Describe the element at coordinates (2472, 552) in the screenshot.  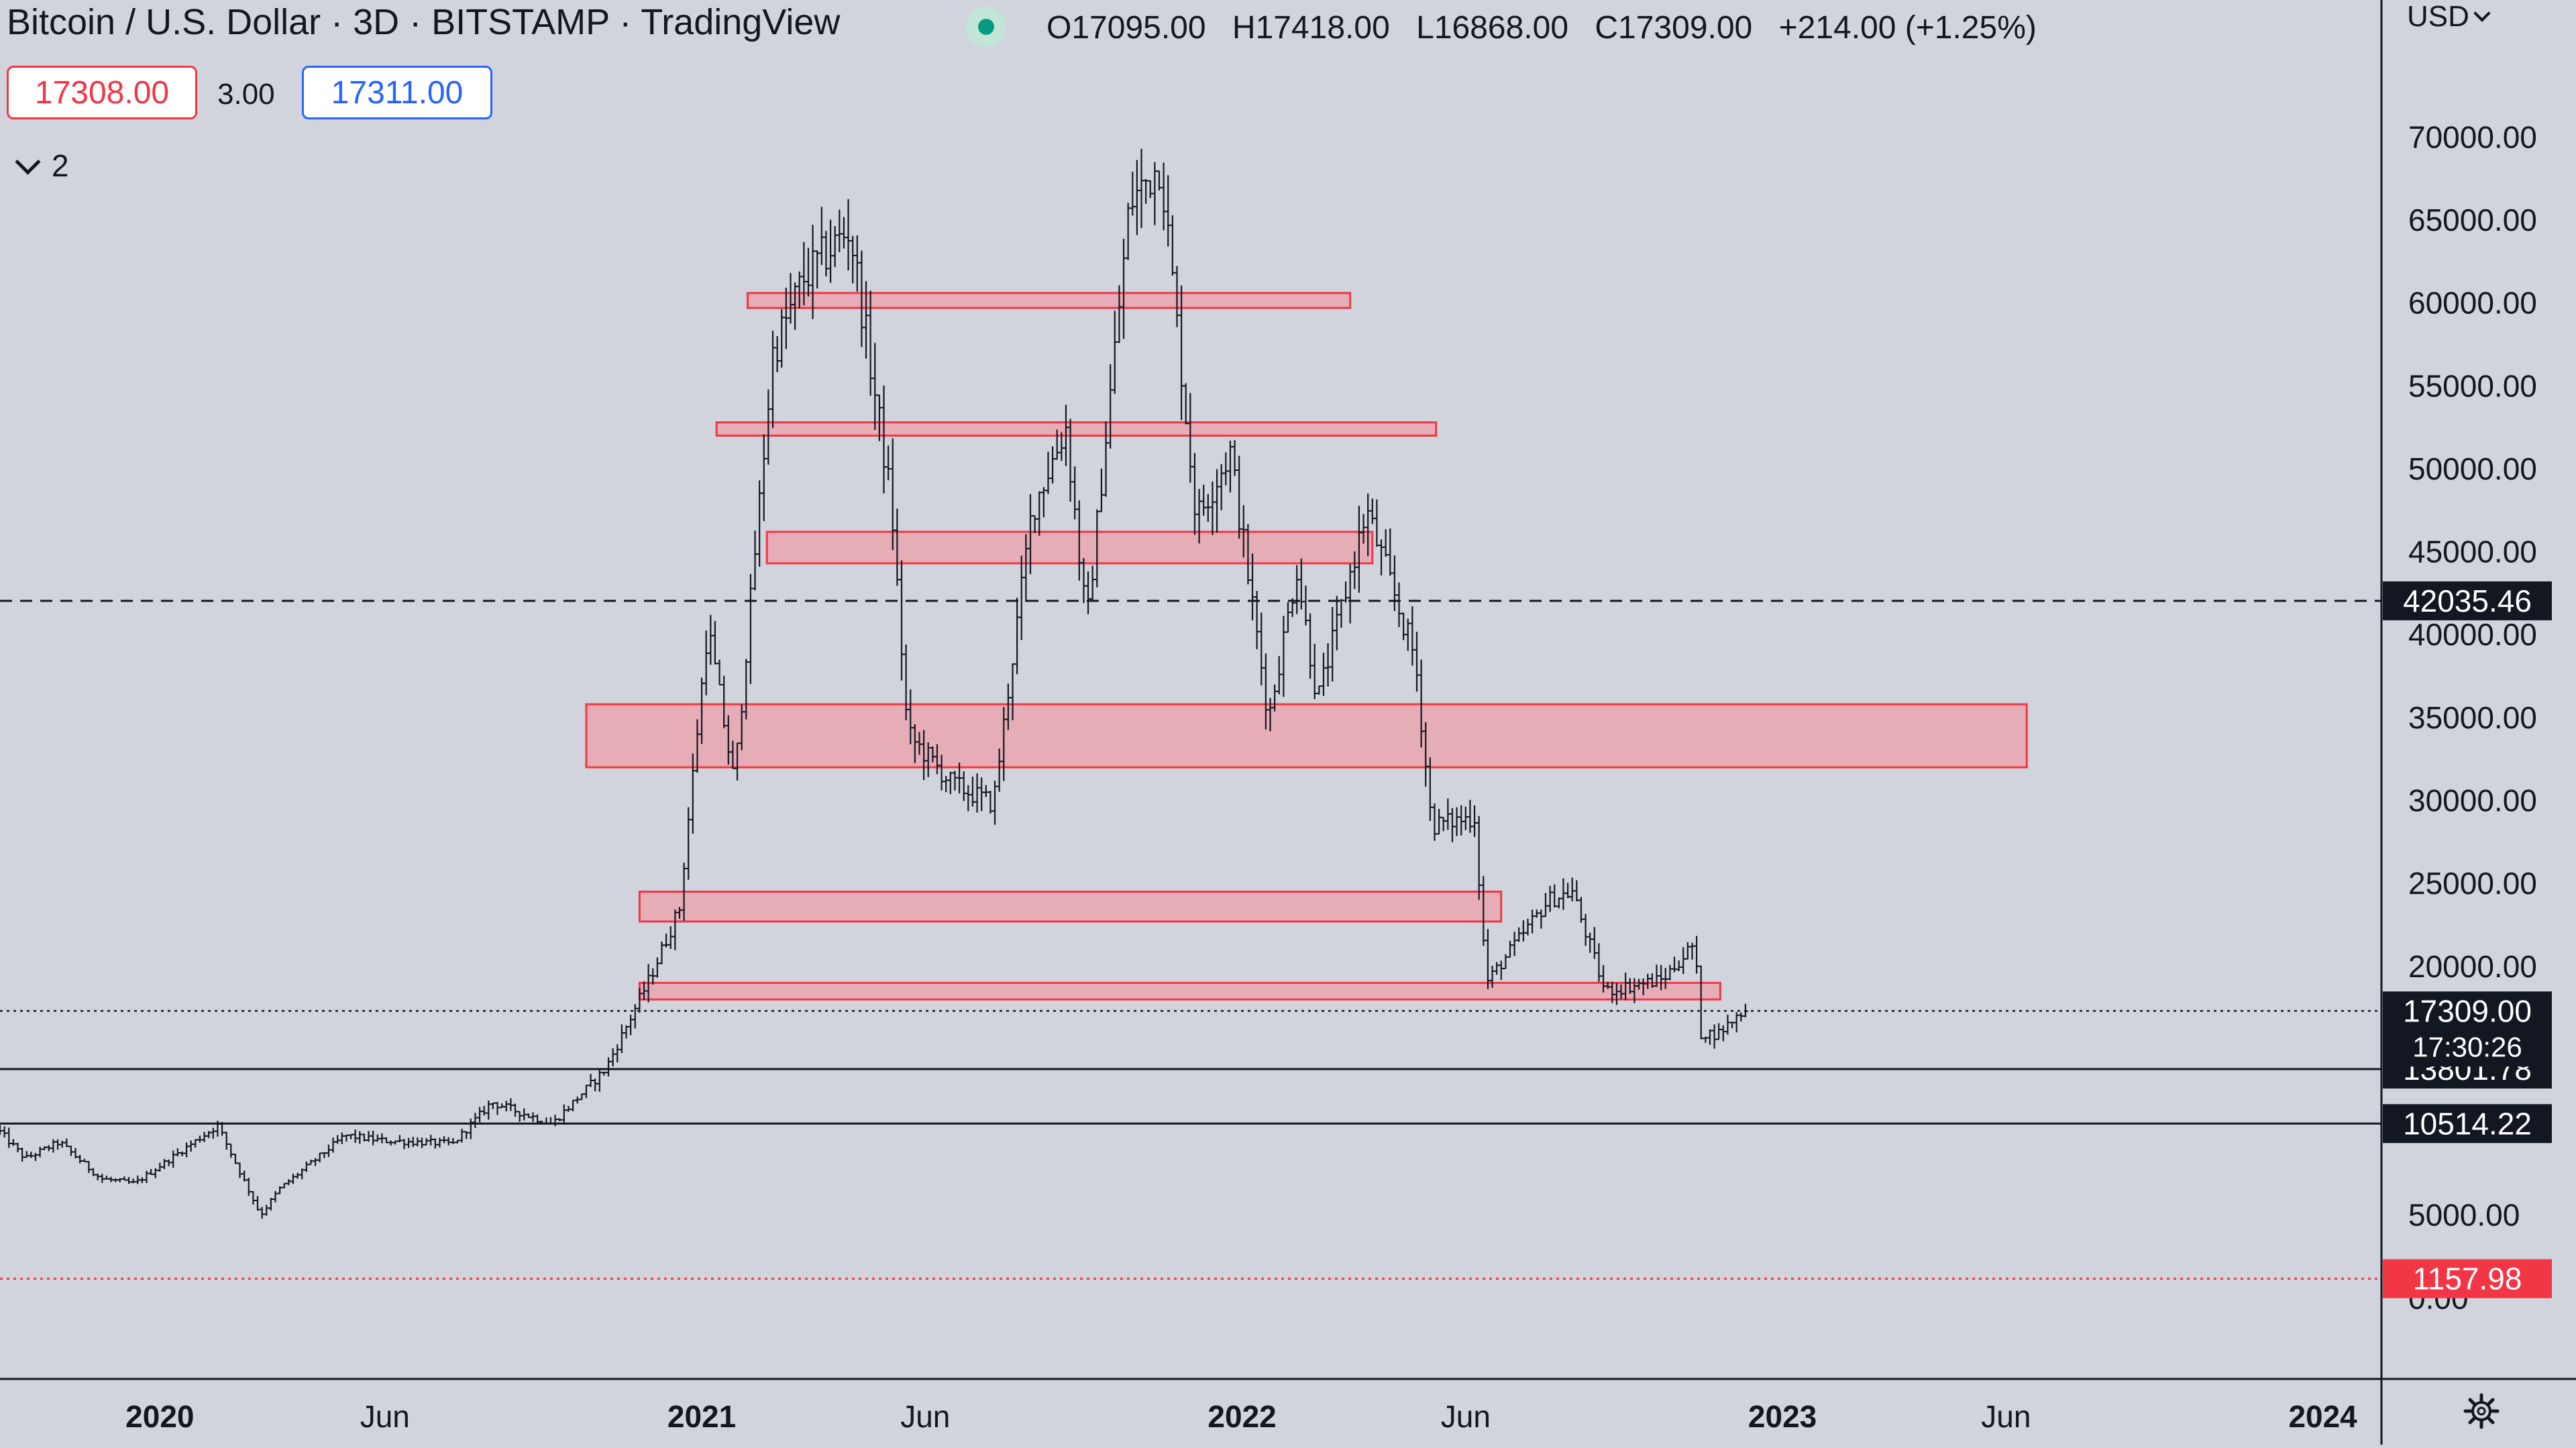
I see `y-tick-label: 45000.00` at that location.